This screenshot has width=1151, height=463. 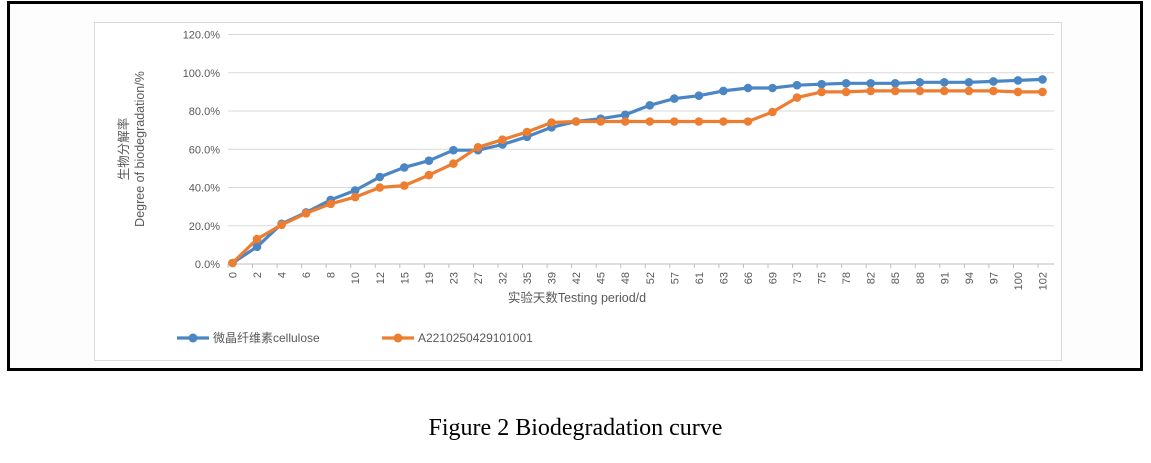 I want to click on x-tick-label: 91, so click(x=945, y=278).